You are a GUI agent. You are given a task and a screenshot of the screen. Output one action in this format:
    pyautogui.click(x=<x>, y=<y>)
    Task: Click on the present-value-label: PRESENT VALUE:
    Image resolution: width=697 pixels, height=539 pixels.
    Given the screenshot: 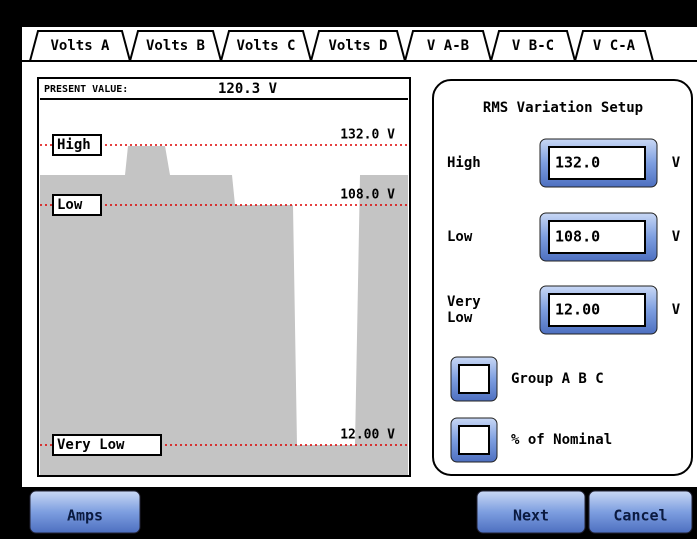 What is the action you would take?
    pyautogui.click(x=86, y=89)
    